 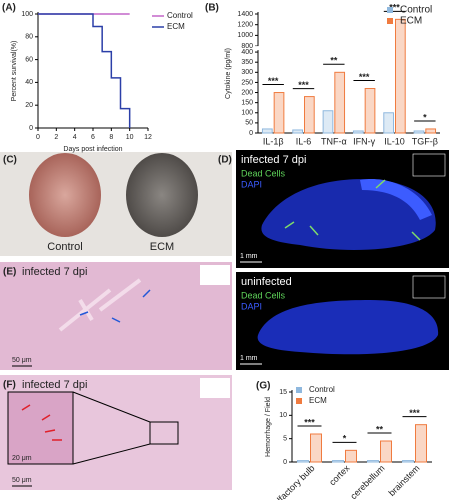 I want to click on y-tick-label: 800, so click(x=247, y=46).